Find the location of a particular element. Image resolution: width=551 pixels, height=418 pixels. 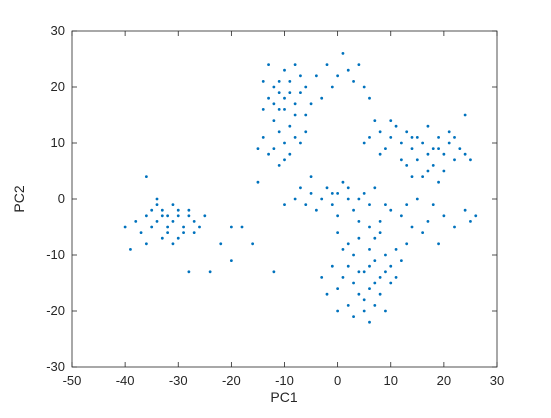

x-tick-label: 10 is located at coordinates (391, 380).